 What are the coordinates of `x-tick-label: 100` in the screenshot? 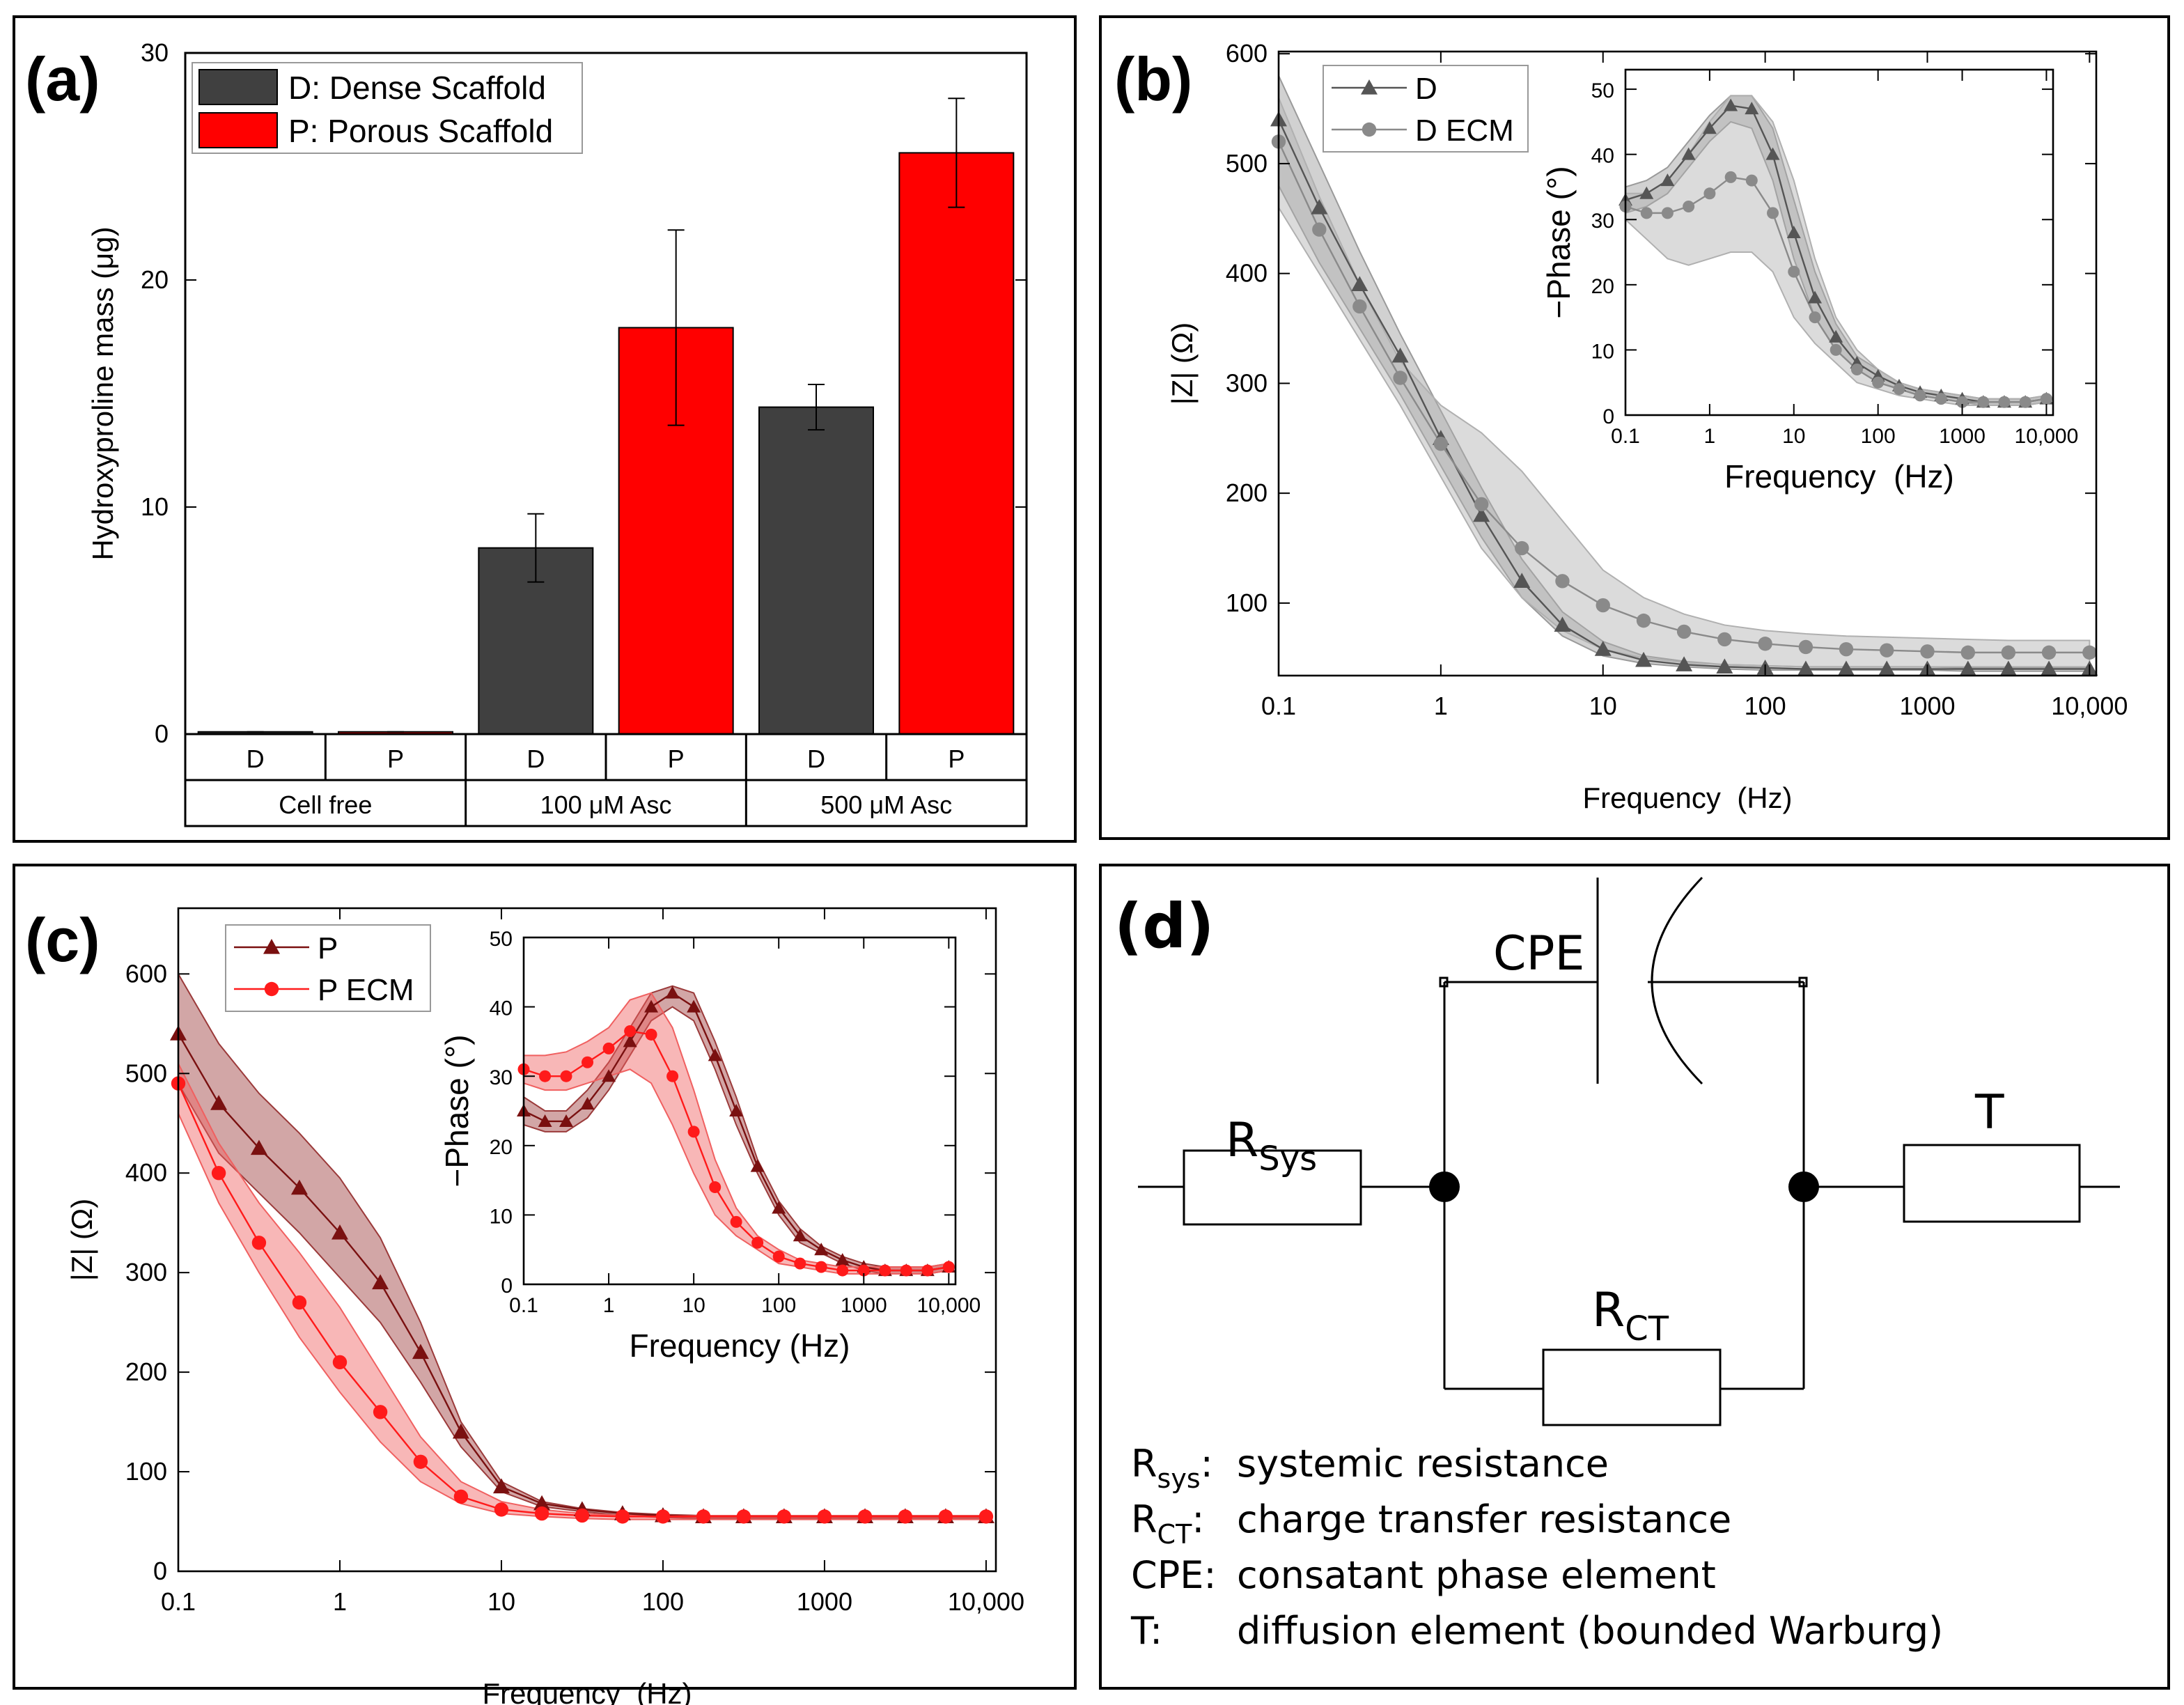 It's located at (1765, 706).